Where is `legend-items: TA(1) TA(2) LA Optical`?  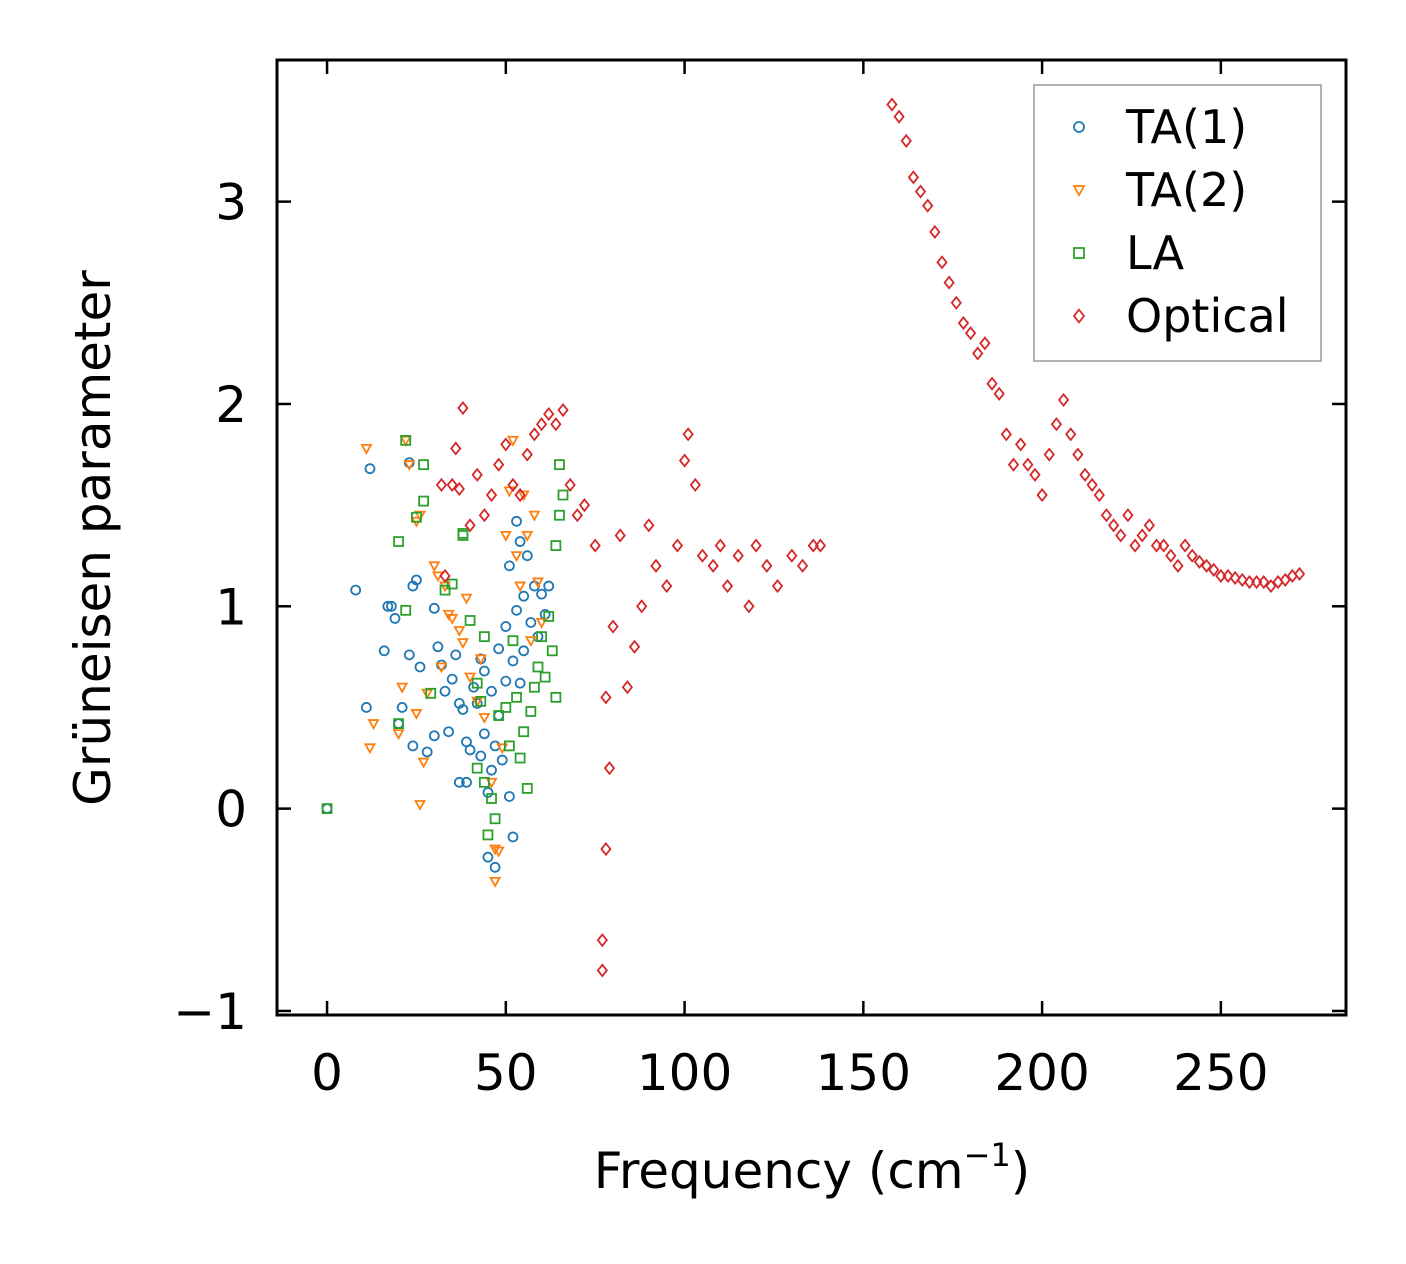
legend-items: TA(1) TA(2) LA Optical is located at coordinates (1180, 221).